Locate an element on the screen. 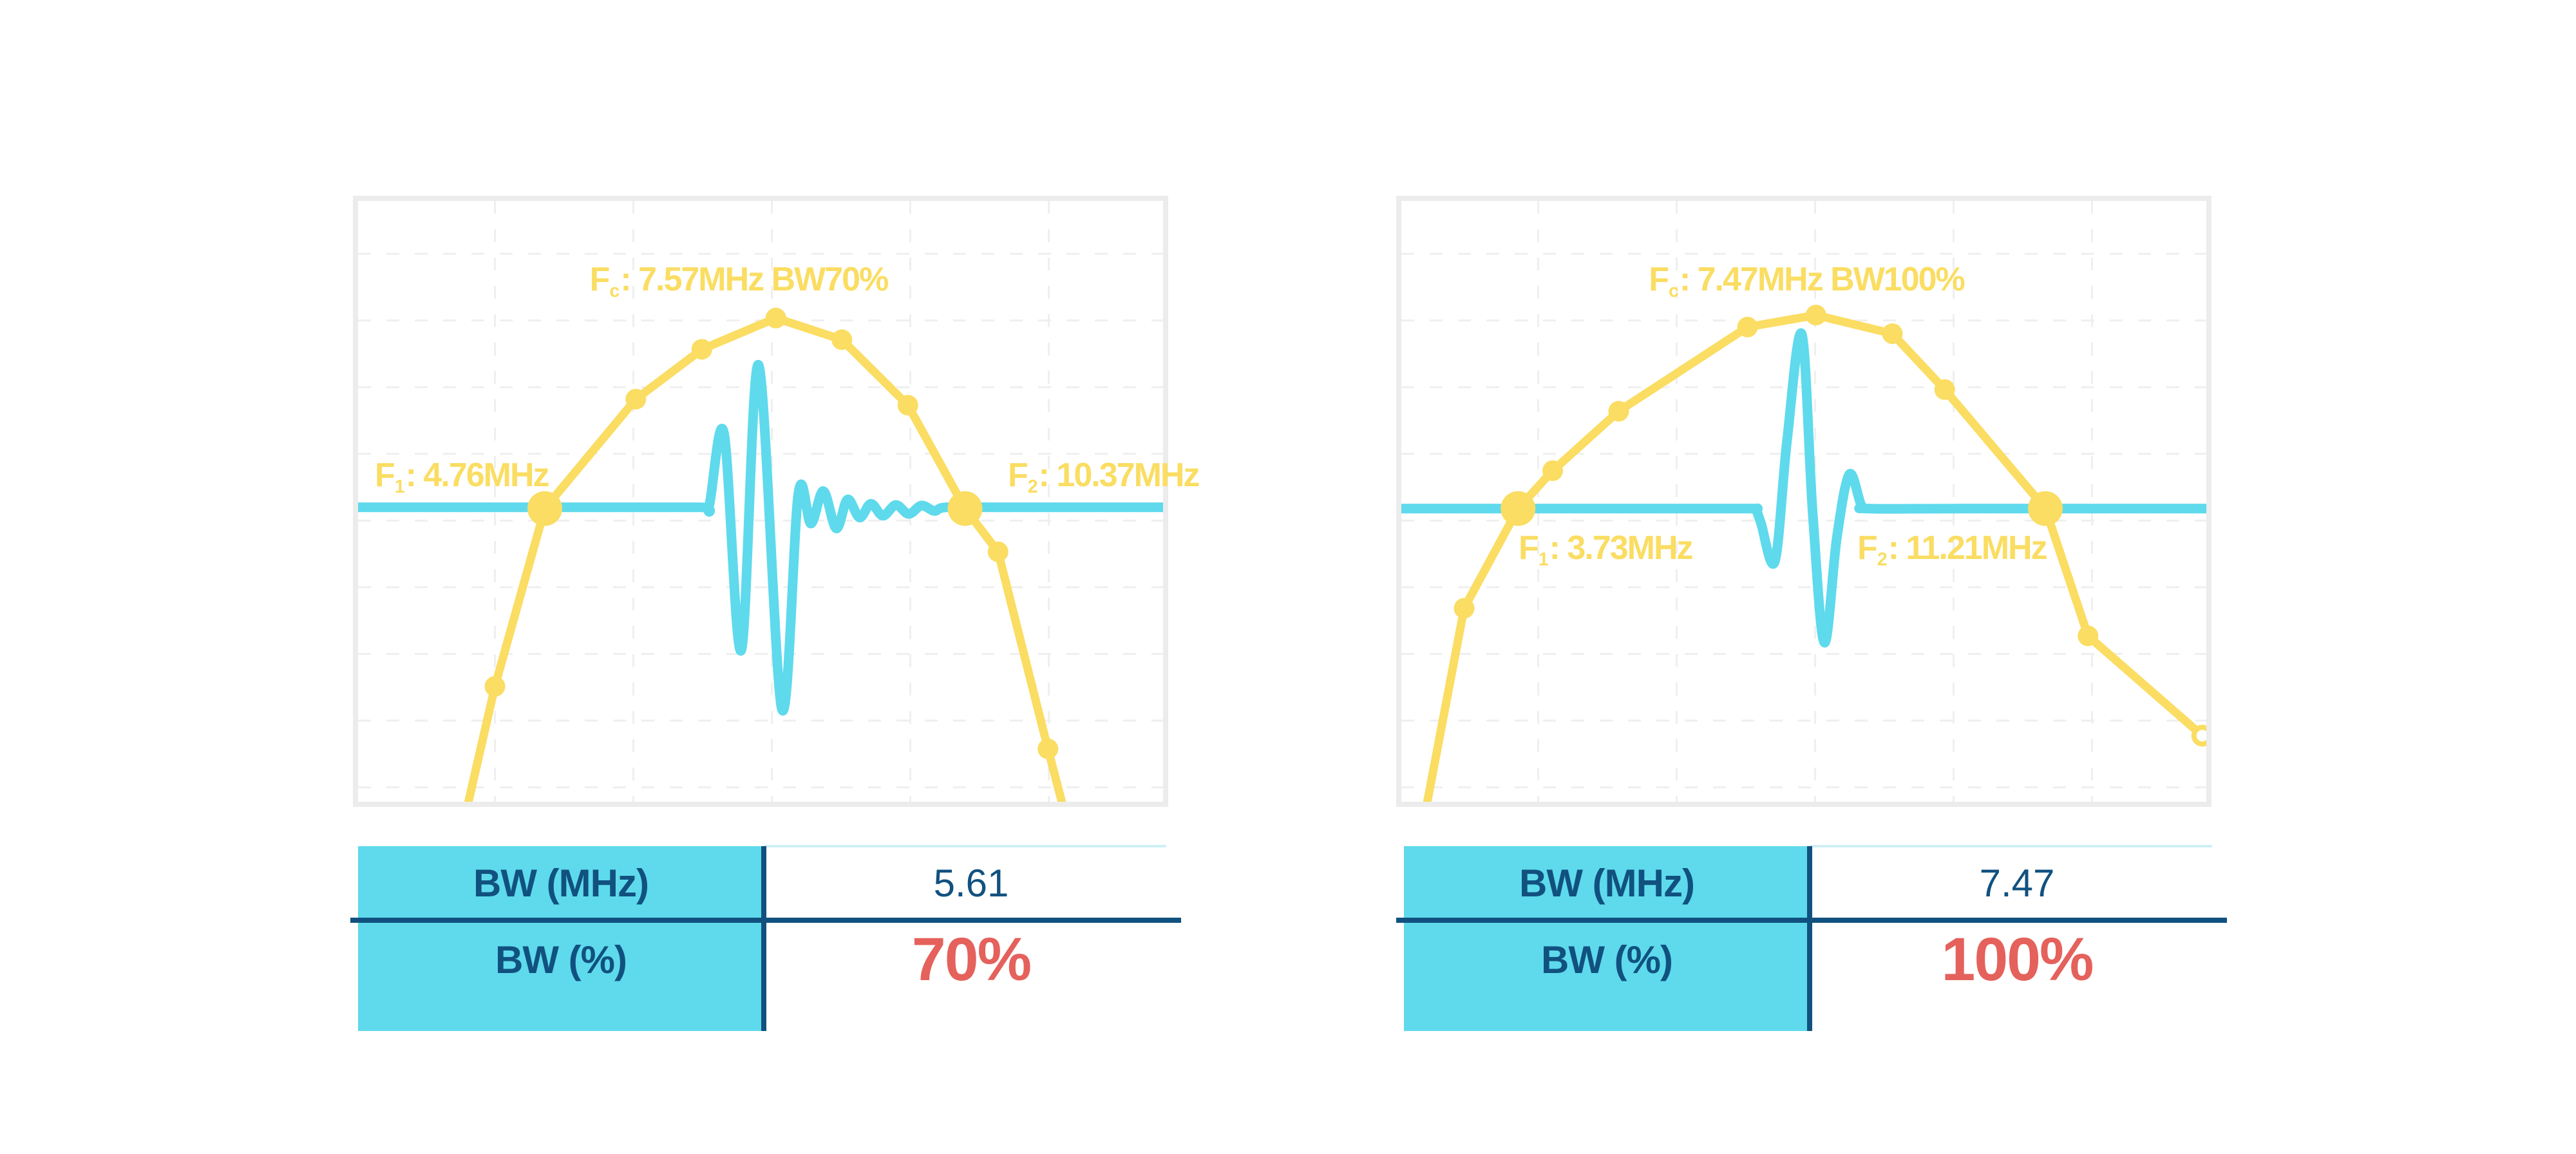  fc-annotation: Fc: 7.47MHz BW100% is located at coordinates (1807, 282).